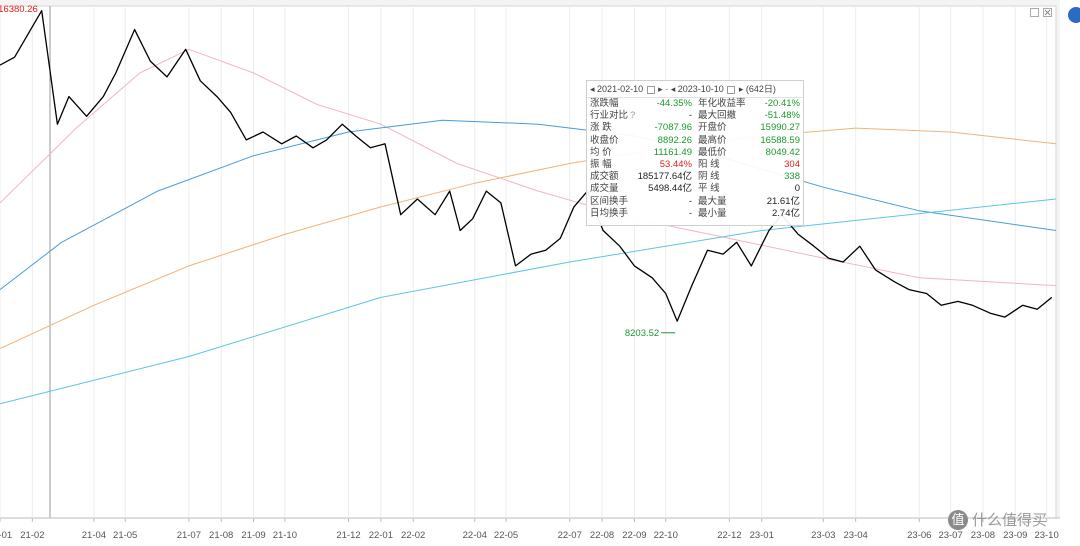 The image size is (1080, 546). Describe the element at coordinates (674, 140) in the screenshot. I see `stats-value: 8892.26` at that location.